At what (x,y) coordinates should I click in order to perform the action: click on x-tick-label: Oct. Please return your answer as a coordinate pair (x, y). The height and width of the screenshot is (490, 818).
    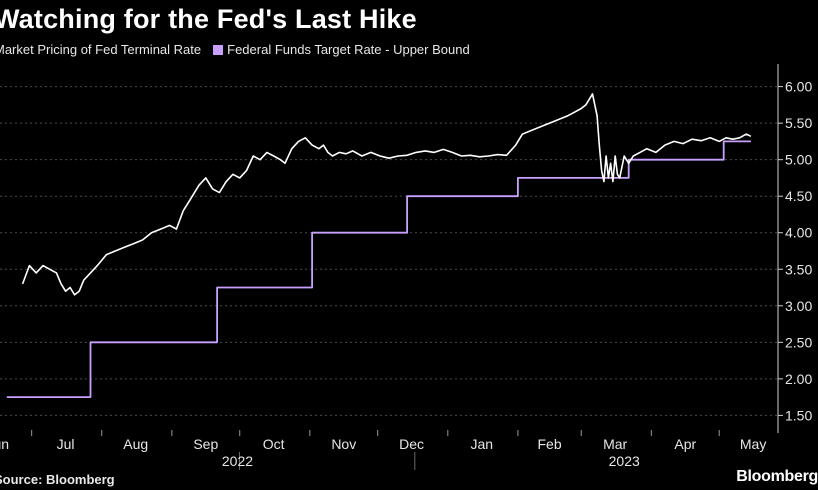
    Looking at the image, I should click on (274, 444).